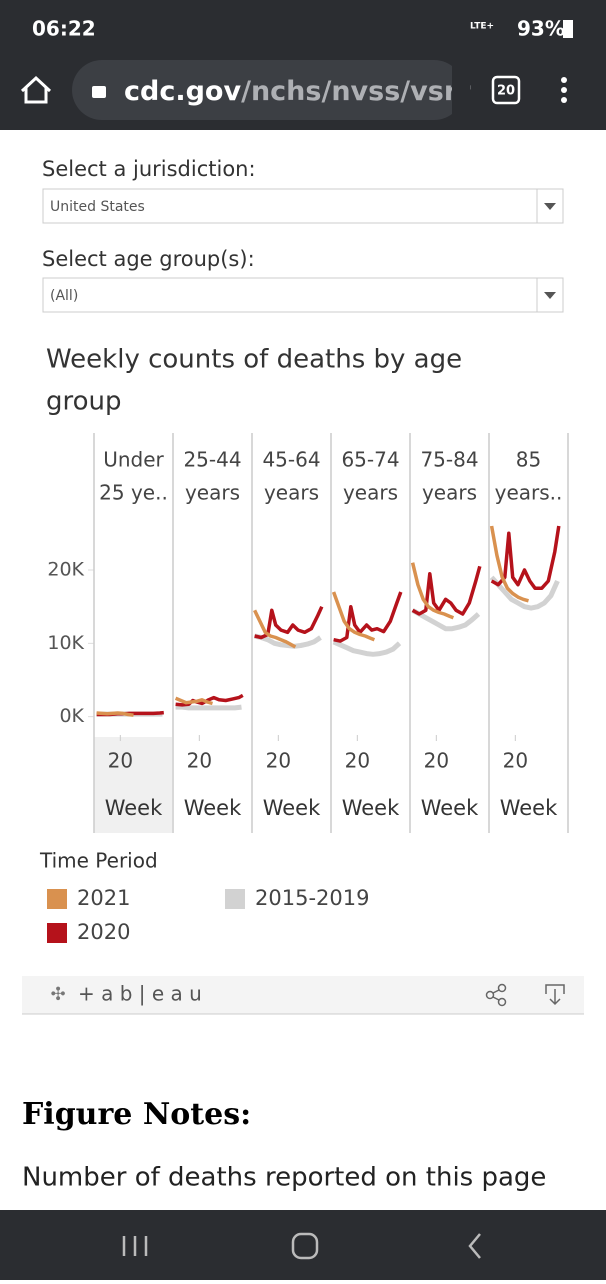  What do you see at coordinates (65, 643) in the screenshot?
I see `y-tick-label: 10K` at bounding box center [65, 643].